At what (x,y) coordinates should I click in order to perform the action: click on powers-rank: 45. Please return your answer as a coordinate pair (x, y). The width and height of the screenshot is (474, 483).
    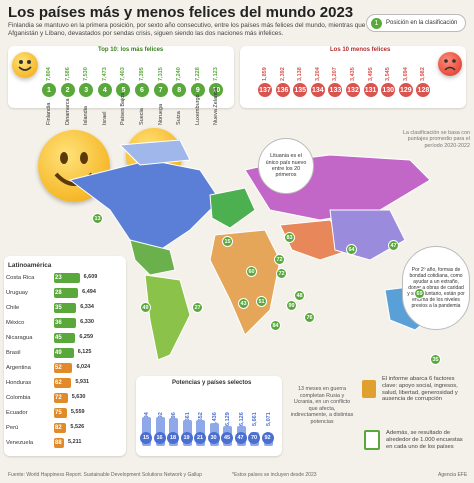
    Looking at the image, I should click on (227, 438).